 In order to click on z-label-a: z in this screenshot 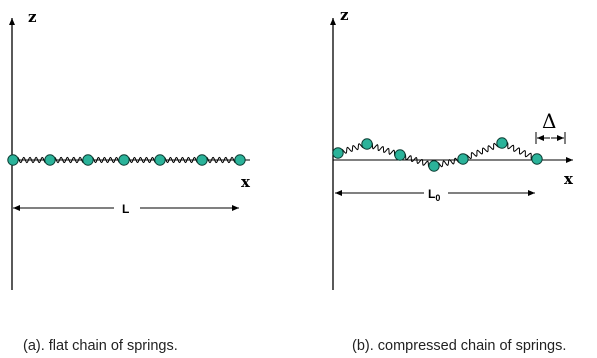, I will do `click(32, 17)`.